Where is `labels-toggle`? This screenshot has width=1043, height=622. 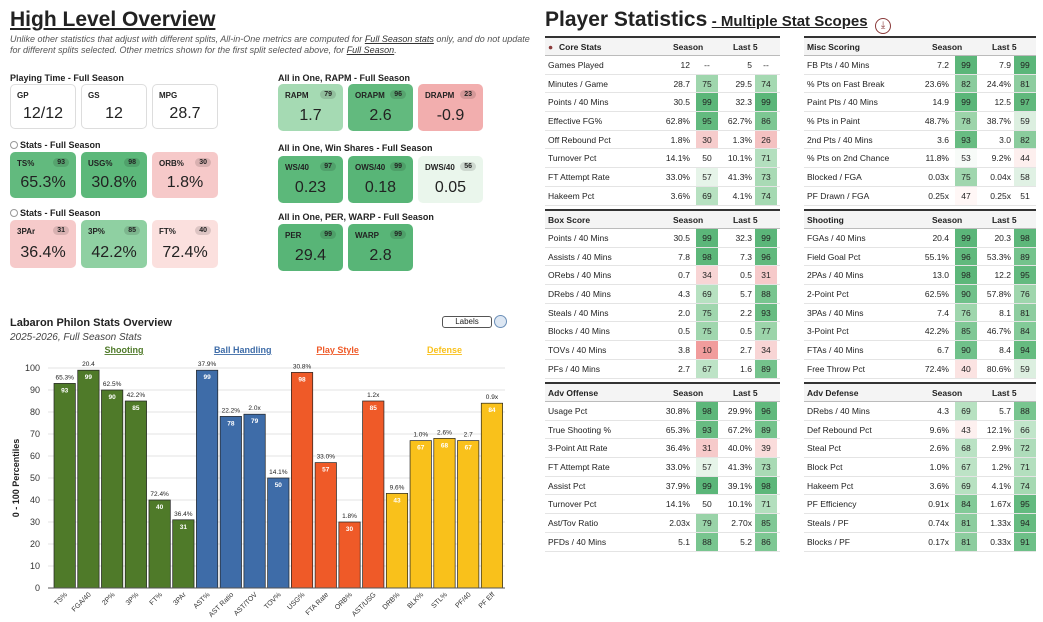 labels-toggle is located at coordinates (500, 321).